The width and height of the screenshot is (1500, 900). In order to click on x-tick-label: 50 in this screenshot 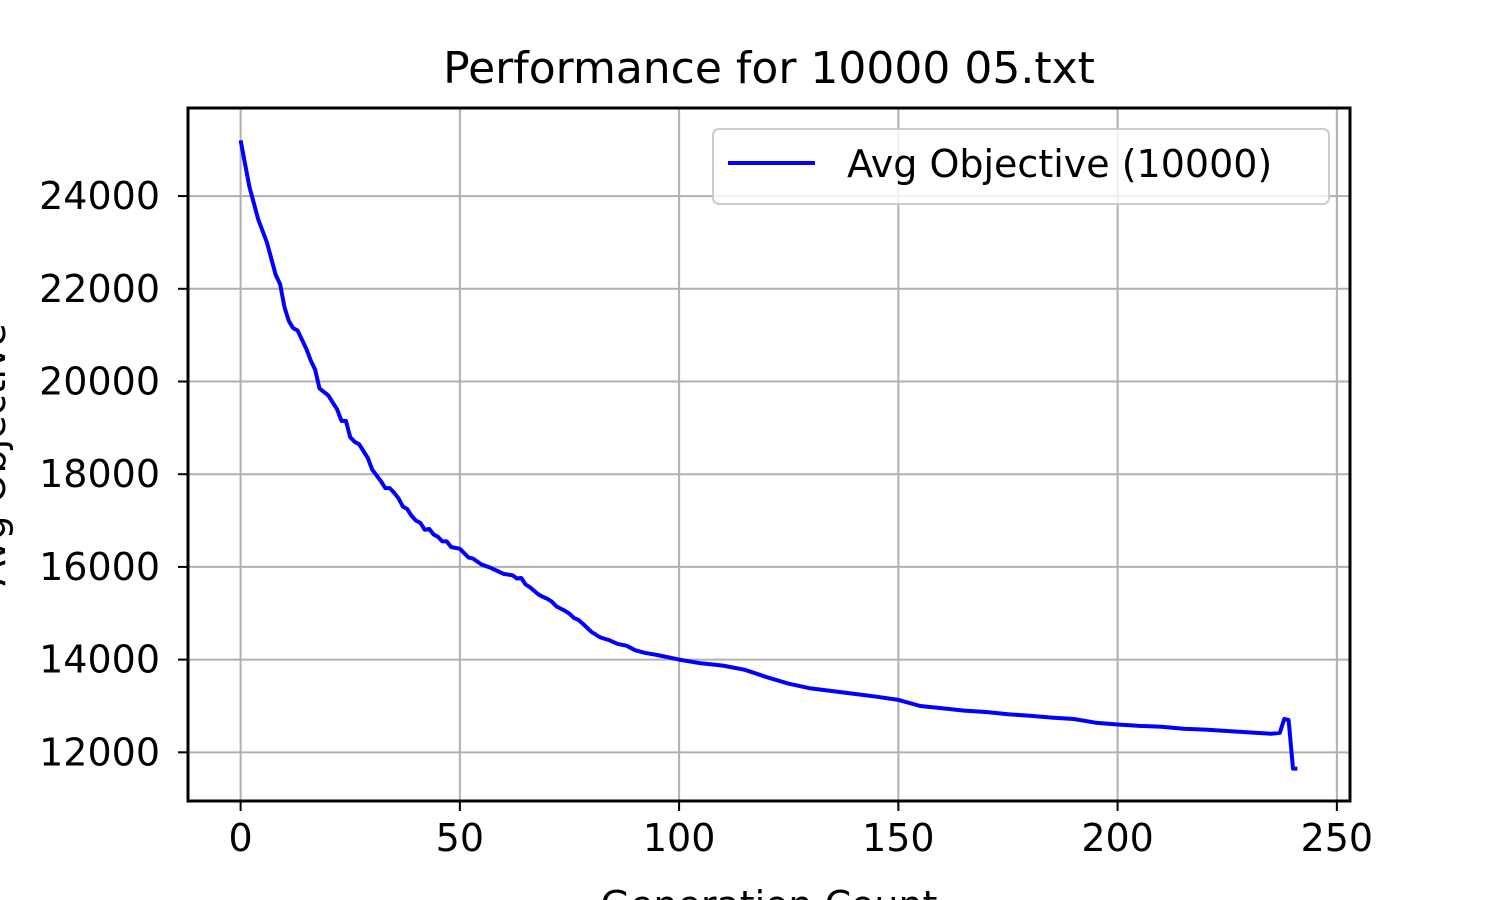, I will do `click(460, 838)`.